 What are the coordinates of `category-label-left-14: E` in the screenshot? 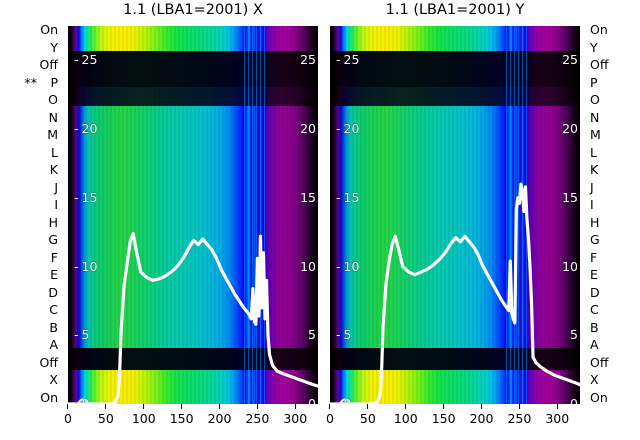 It's located at (54, 275).